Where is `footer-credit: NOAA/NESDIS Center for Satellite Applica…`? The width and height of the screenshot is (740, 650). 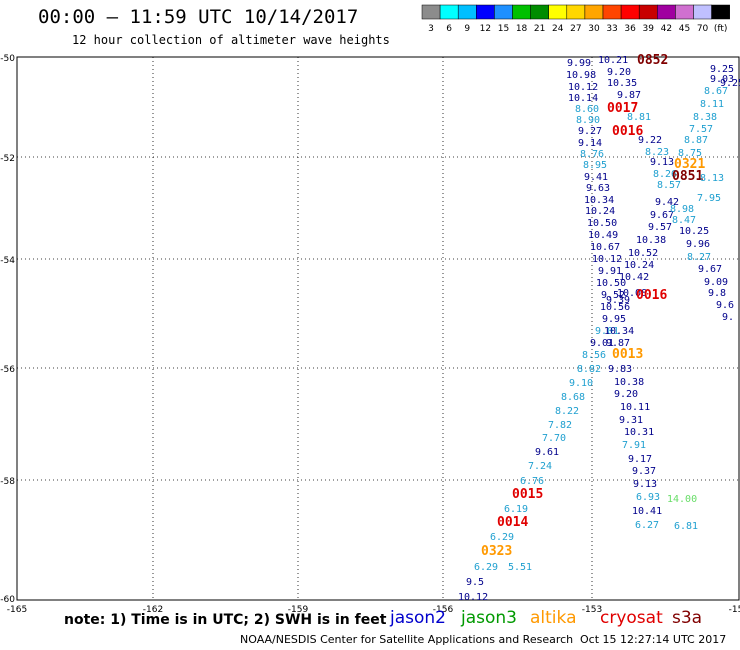 footer-credit: NOAA/NESDIS Center for Satellite Applica… is located at coordinates (407, 639).